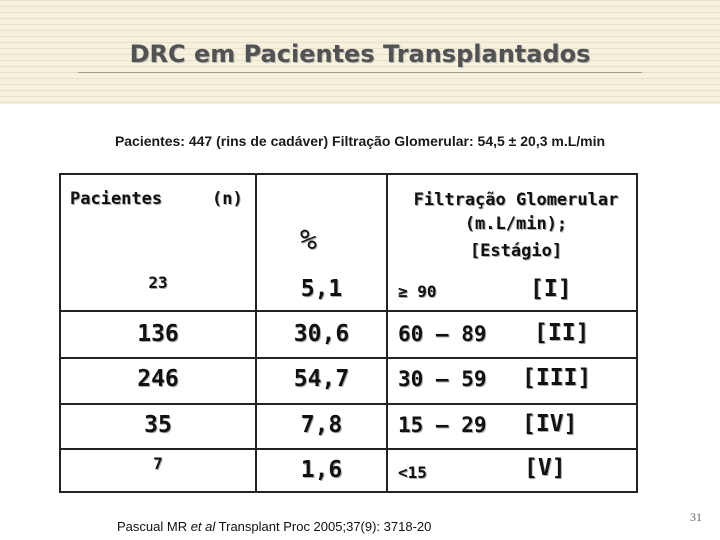 This screenshot has width=720, height=540. I want to click on row1-n: 23, so click(158, 282).